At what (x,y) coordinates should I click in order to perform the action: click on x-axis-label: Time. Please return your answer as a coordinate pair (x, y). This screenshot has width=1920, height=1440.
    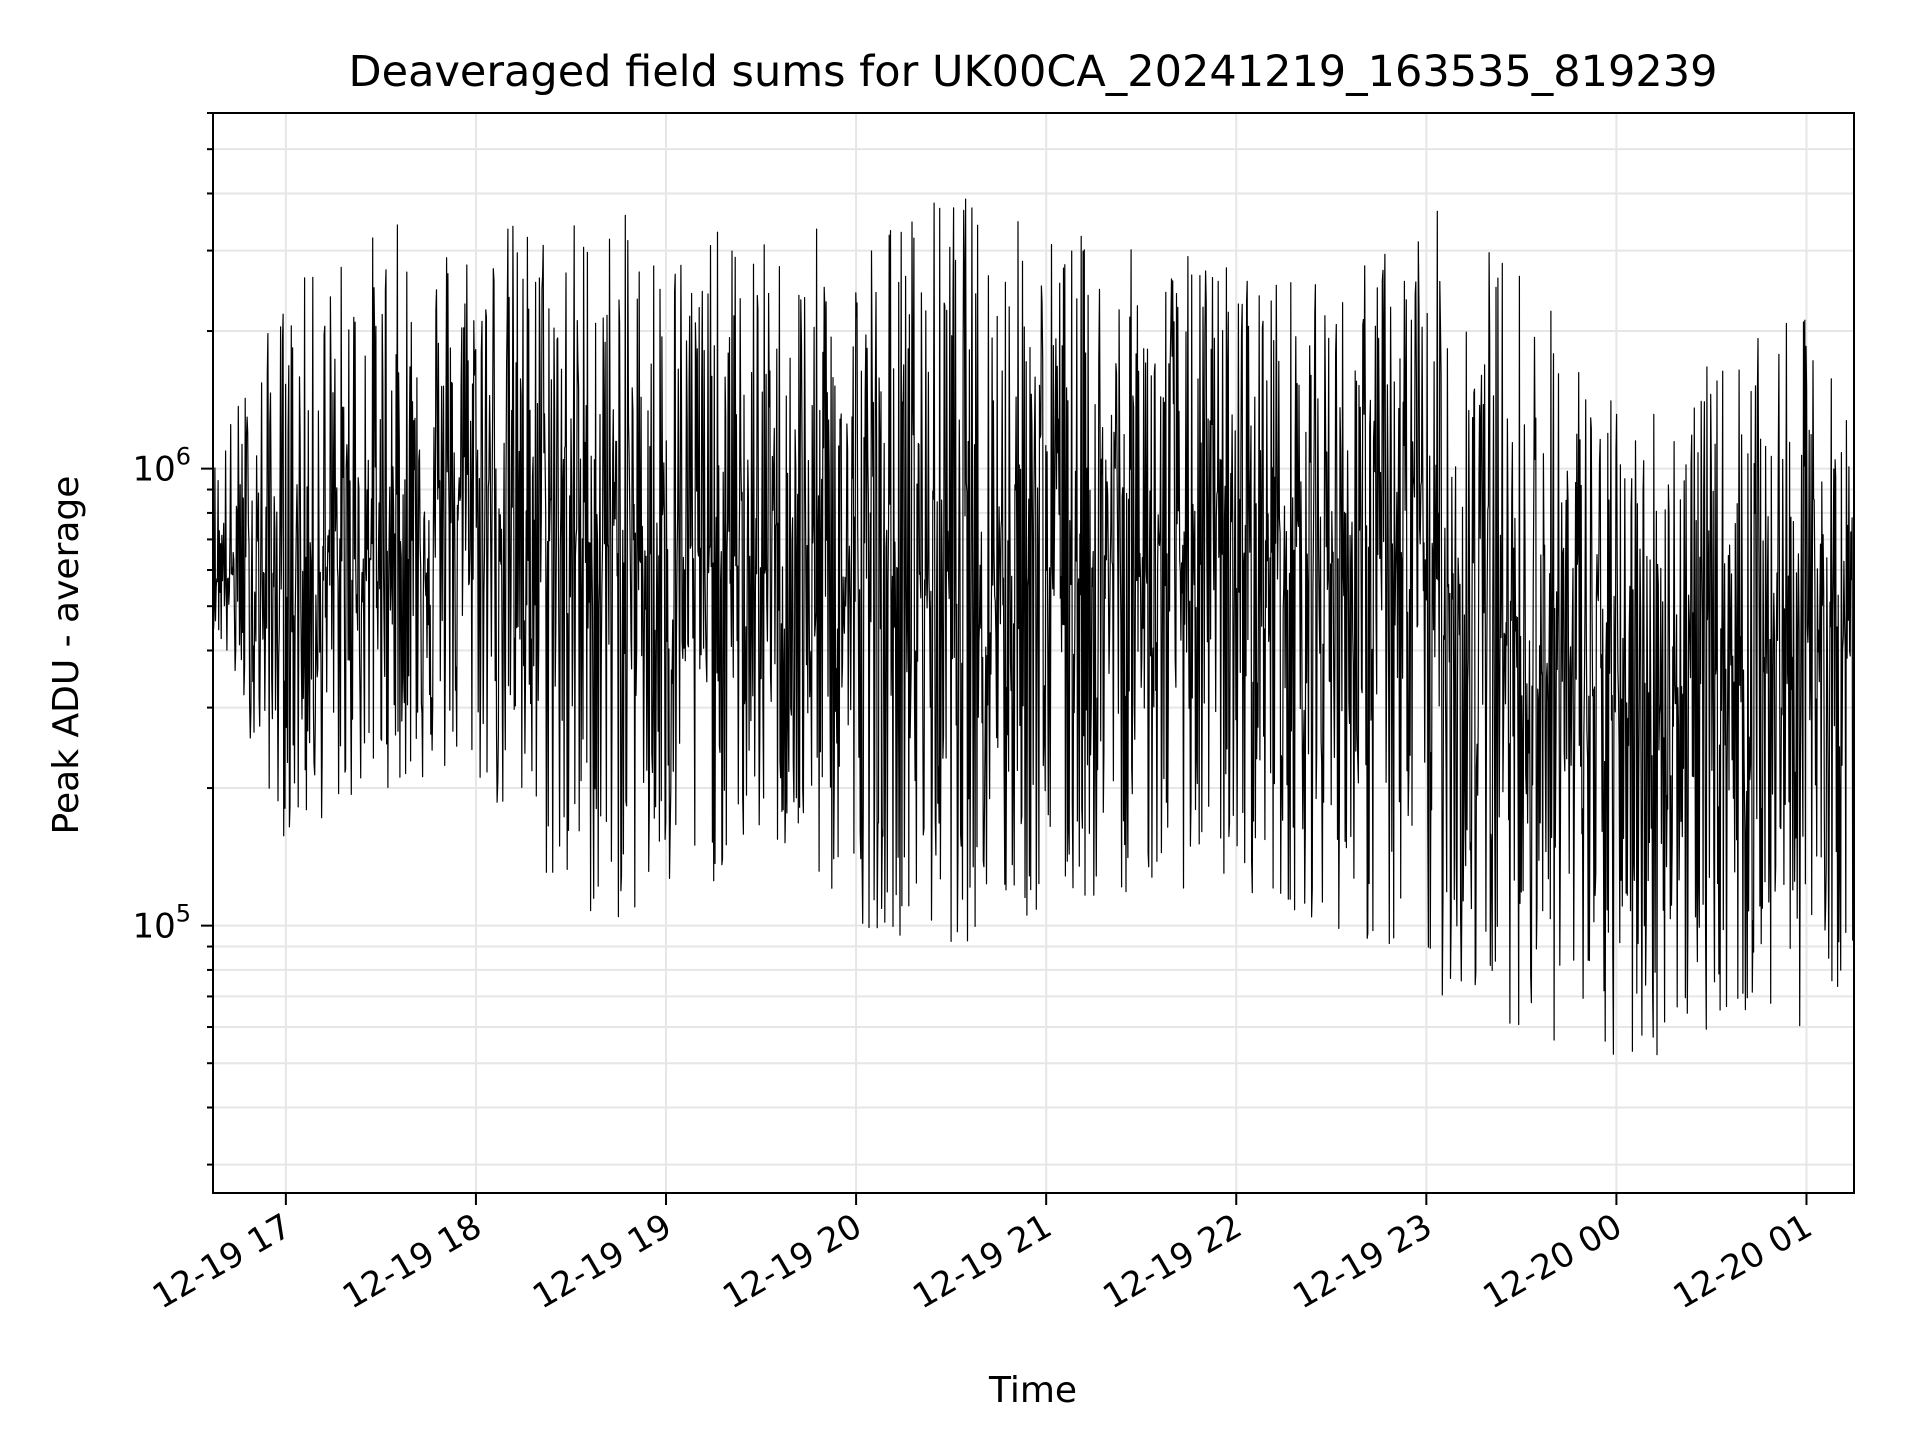
    Looking at the image, I should click on (1032, 1390).